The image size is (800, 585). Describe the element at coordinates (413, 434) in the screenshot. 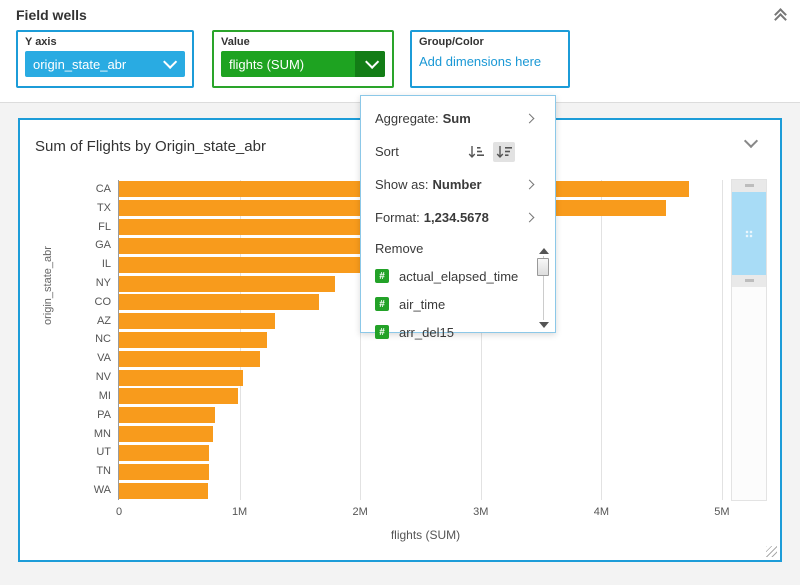

I see `bar-row: MN` at that location.